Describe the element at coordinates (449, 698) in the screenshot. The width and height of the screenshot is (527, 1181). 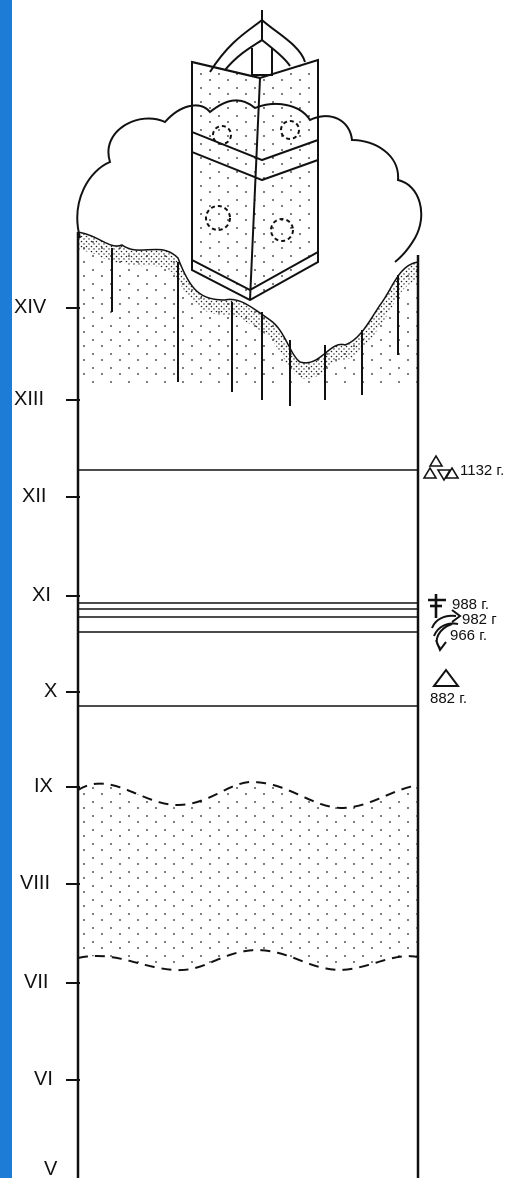
I see `event-year-882: 882 г.` at that location.